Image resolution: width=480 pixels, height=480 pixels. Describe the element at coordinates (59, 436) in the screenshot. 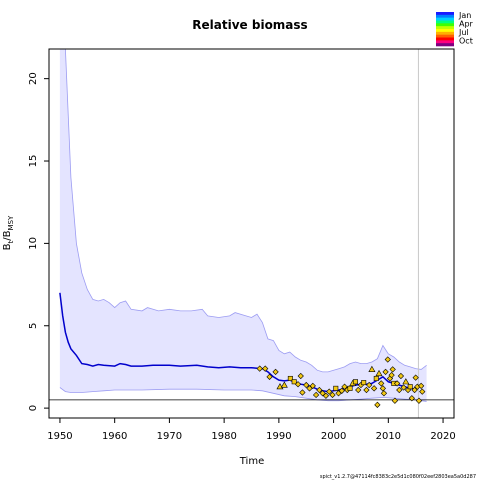

I see `x-tick-label: 1950` at that location.